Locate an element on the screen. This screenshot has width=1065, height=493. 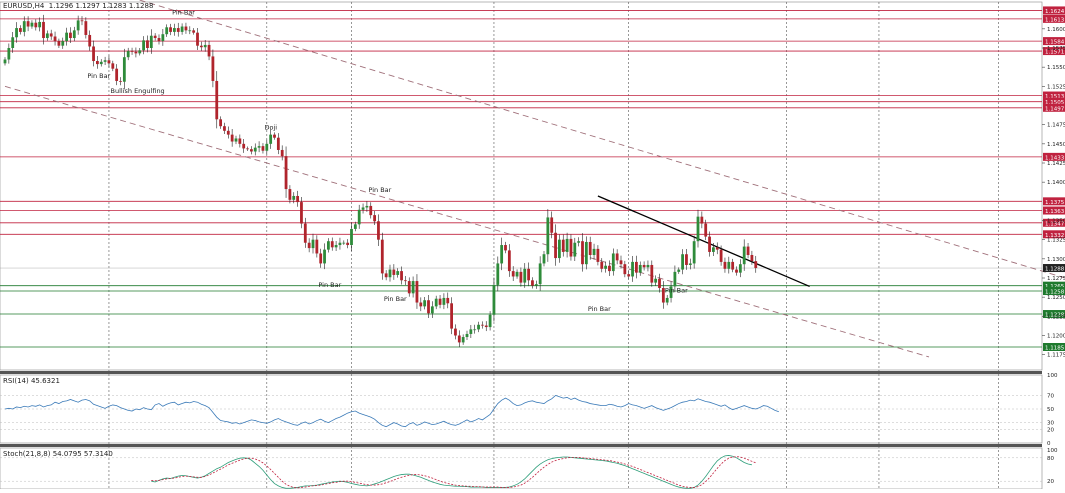
rsi-label: RSI(14) 45.6321 is located at coordinates (31, 381).